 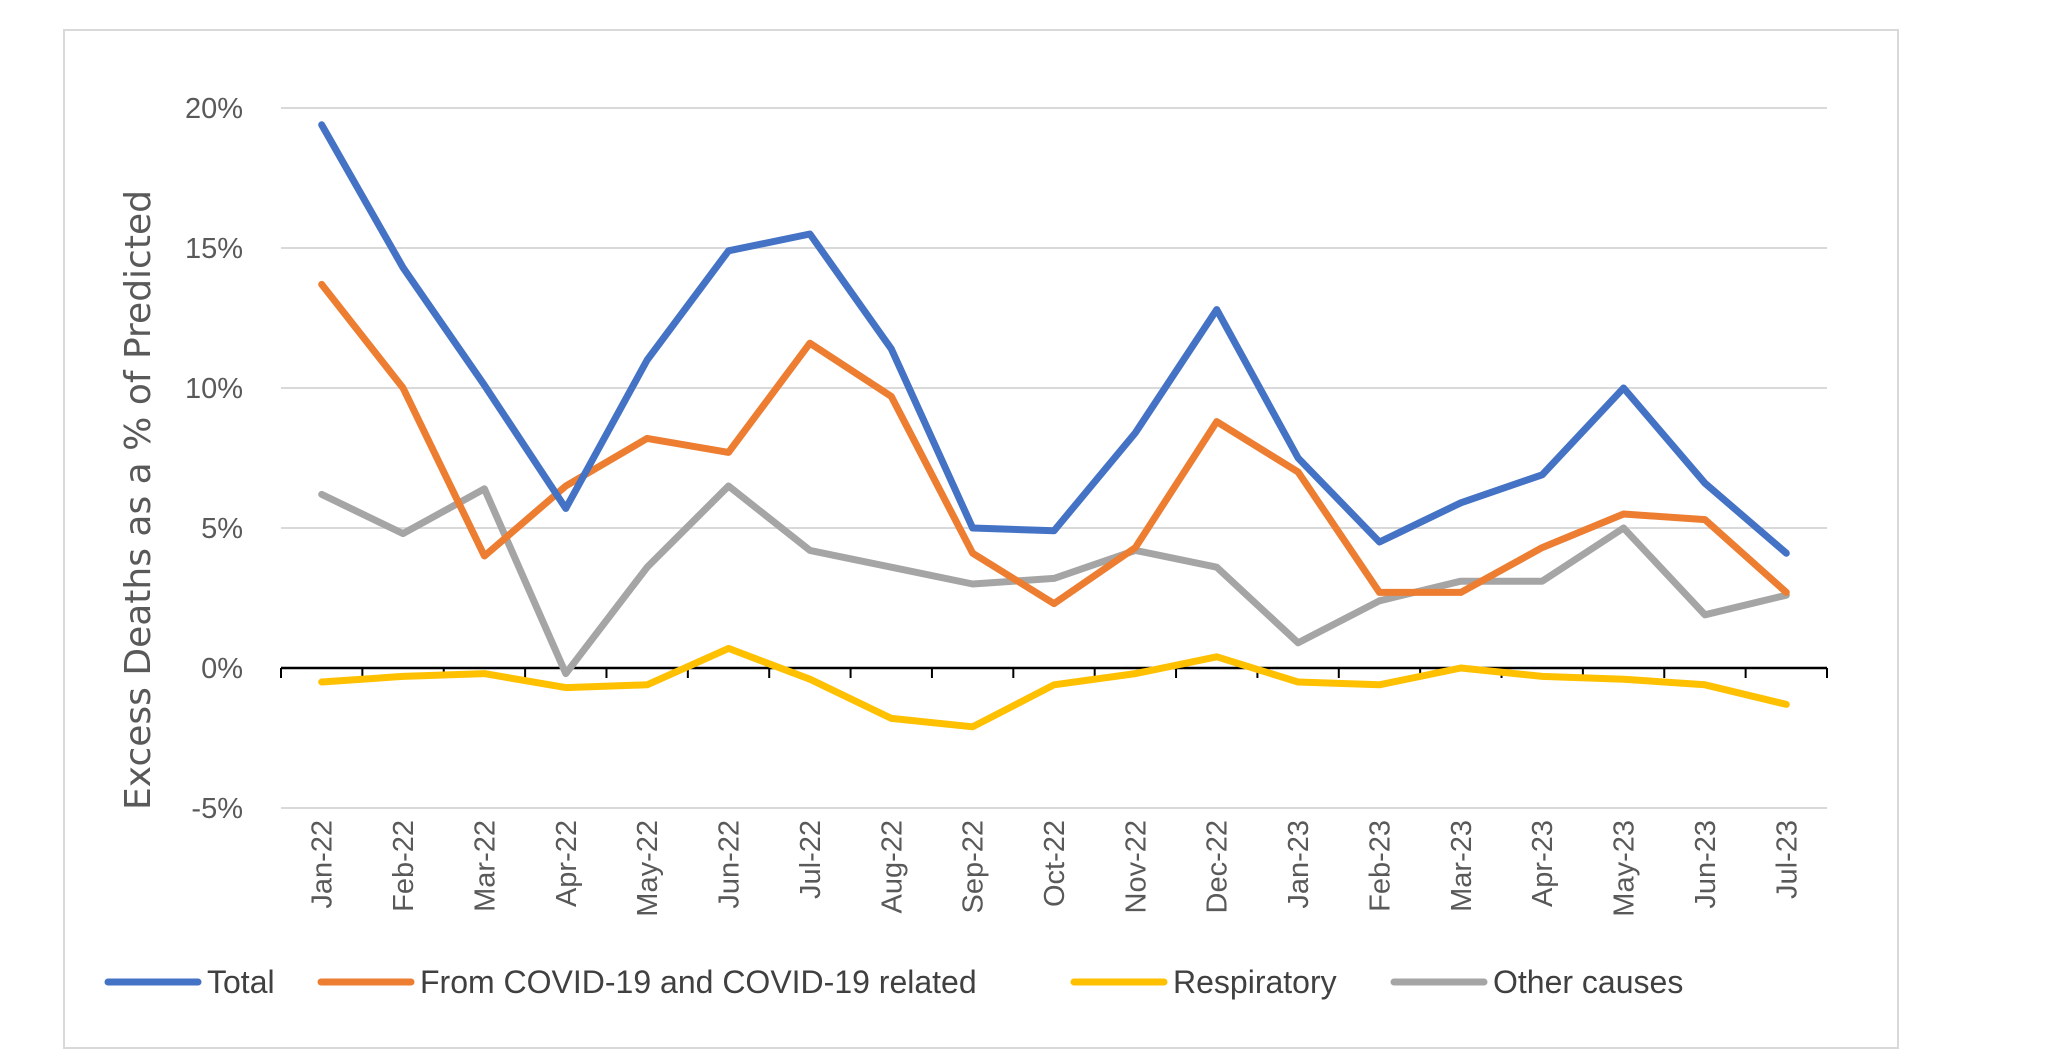 I want to click on x-tick-label: Jan-22, so click(x=323, y=864).